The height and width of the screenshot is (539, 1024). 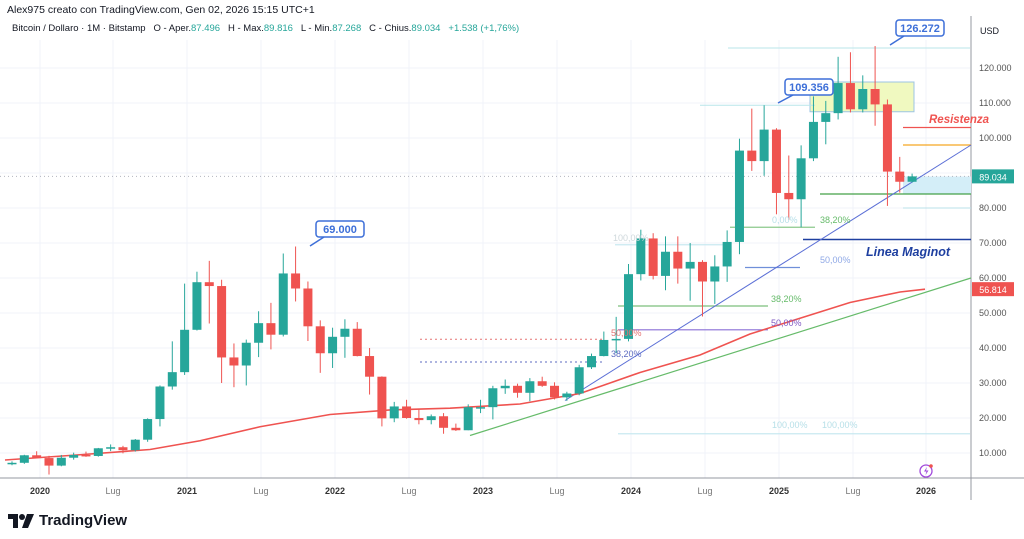 I want to click on svg-text: 56.814, so click(x=993, y=290).